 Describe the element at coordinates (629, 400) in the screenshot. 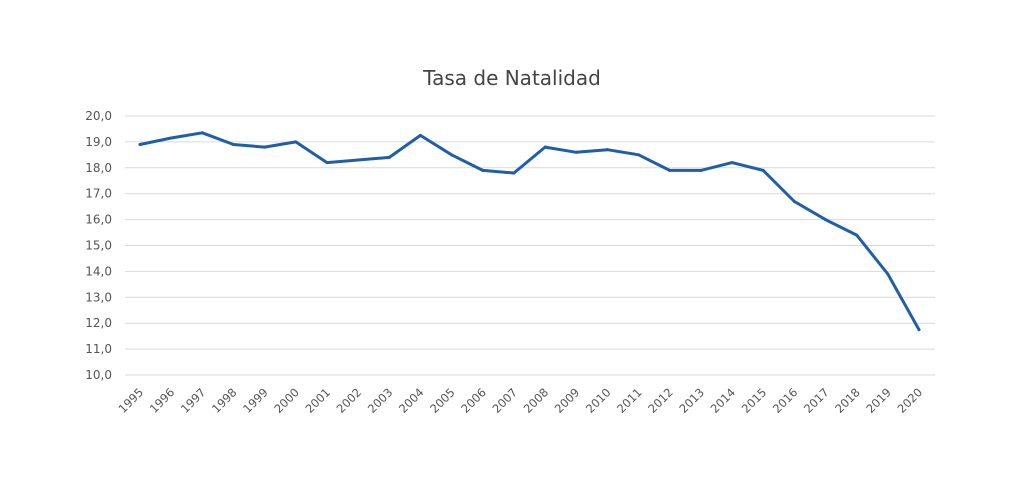

I see `x-tick-label: 2011` at that location.